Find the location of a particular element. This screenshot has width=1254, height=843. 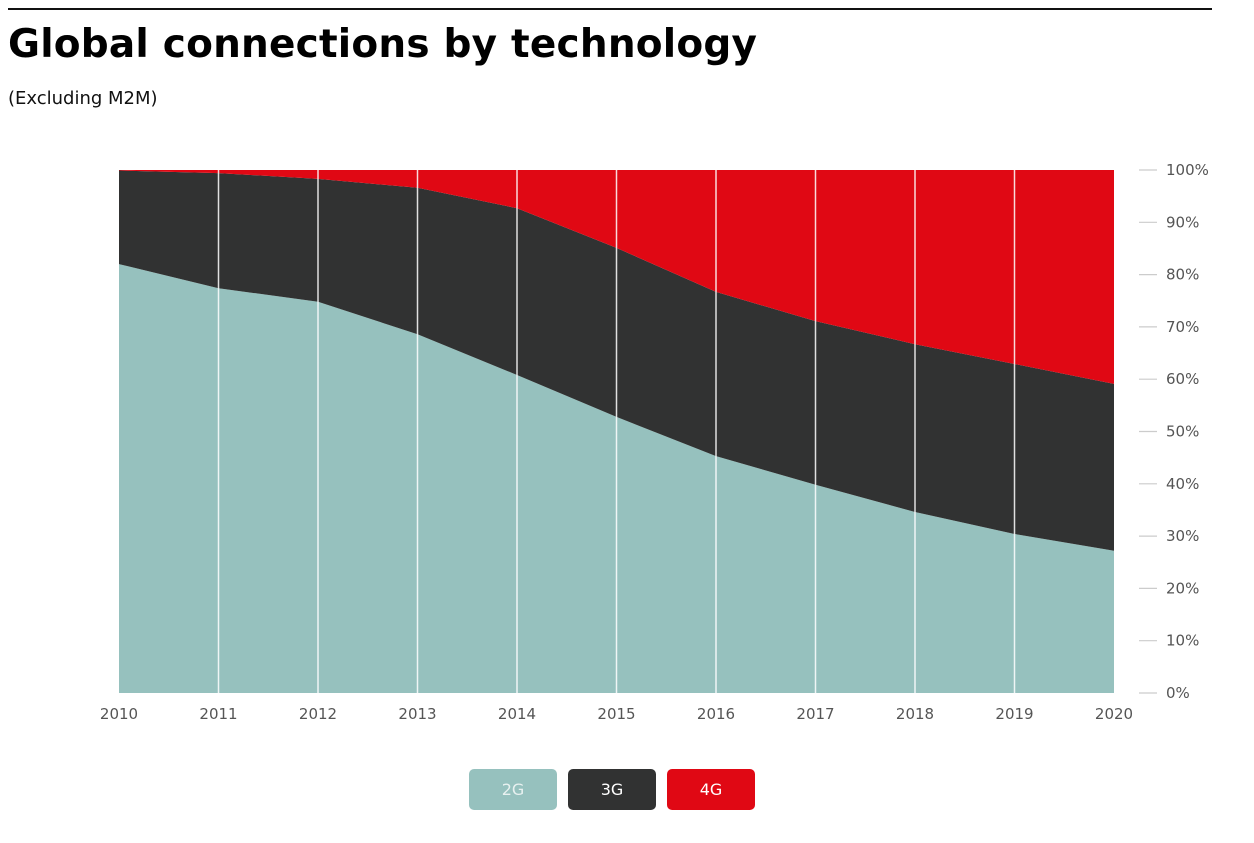

x-tick-label: 2012 is located at coordinates (318, 714).